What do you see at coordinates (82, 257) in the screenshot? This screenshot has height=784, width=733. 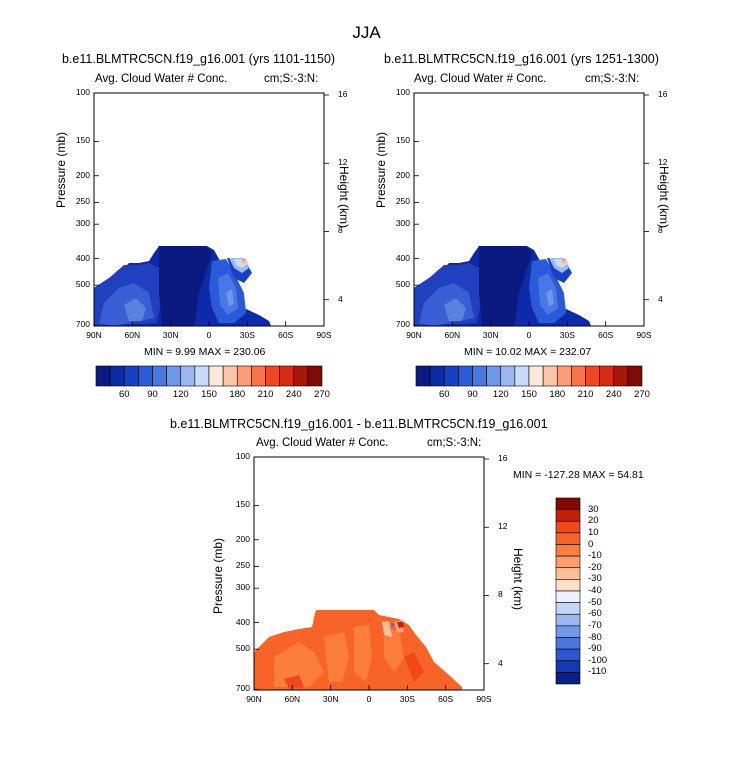 I see `panel-1-ytick-label: 400` at bounding box center [82, 257].